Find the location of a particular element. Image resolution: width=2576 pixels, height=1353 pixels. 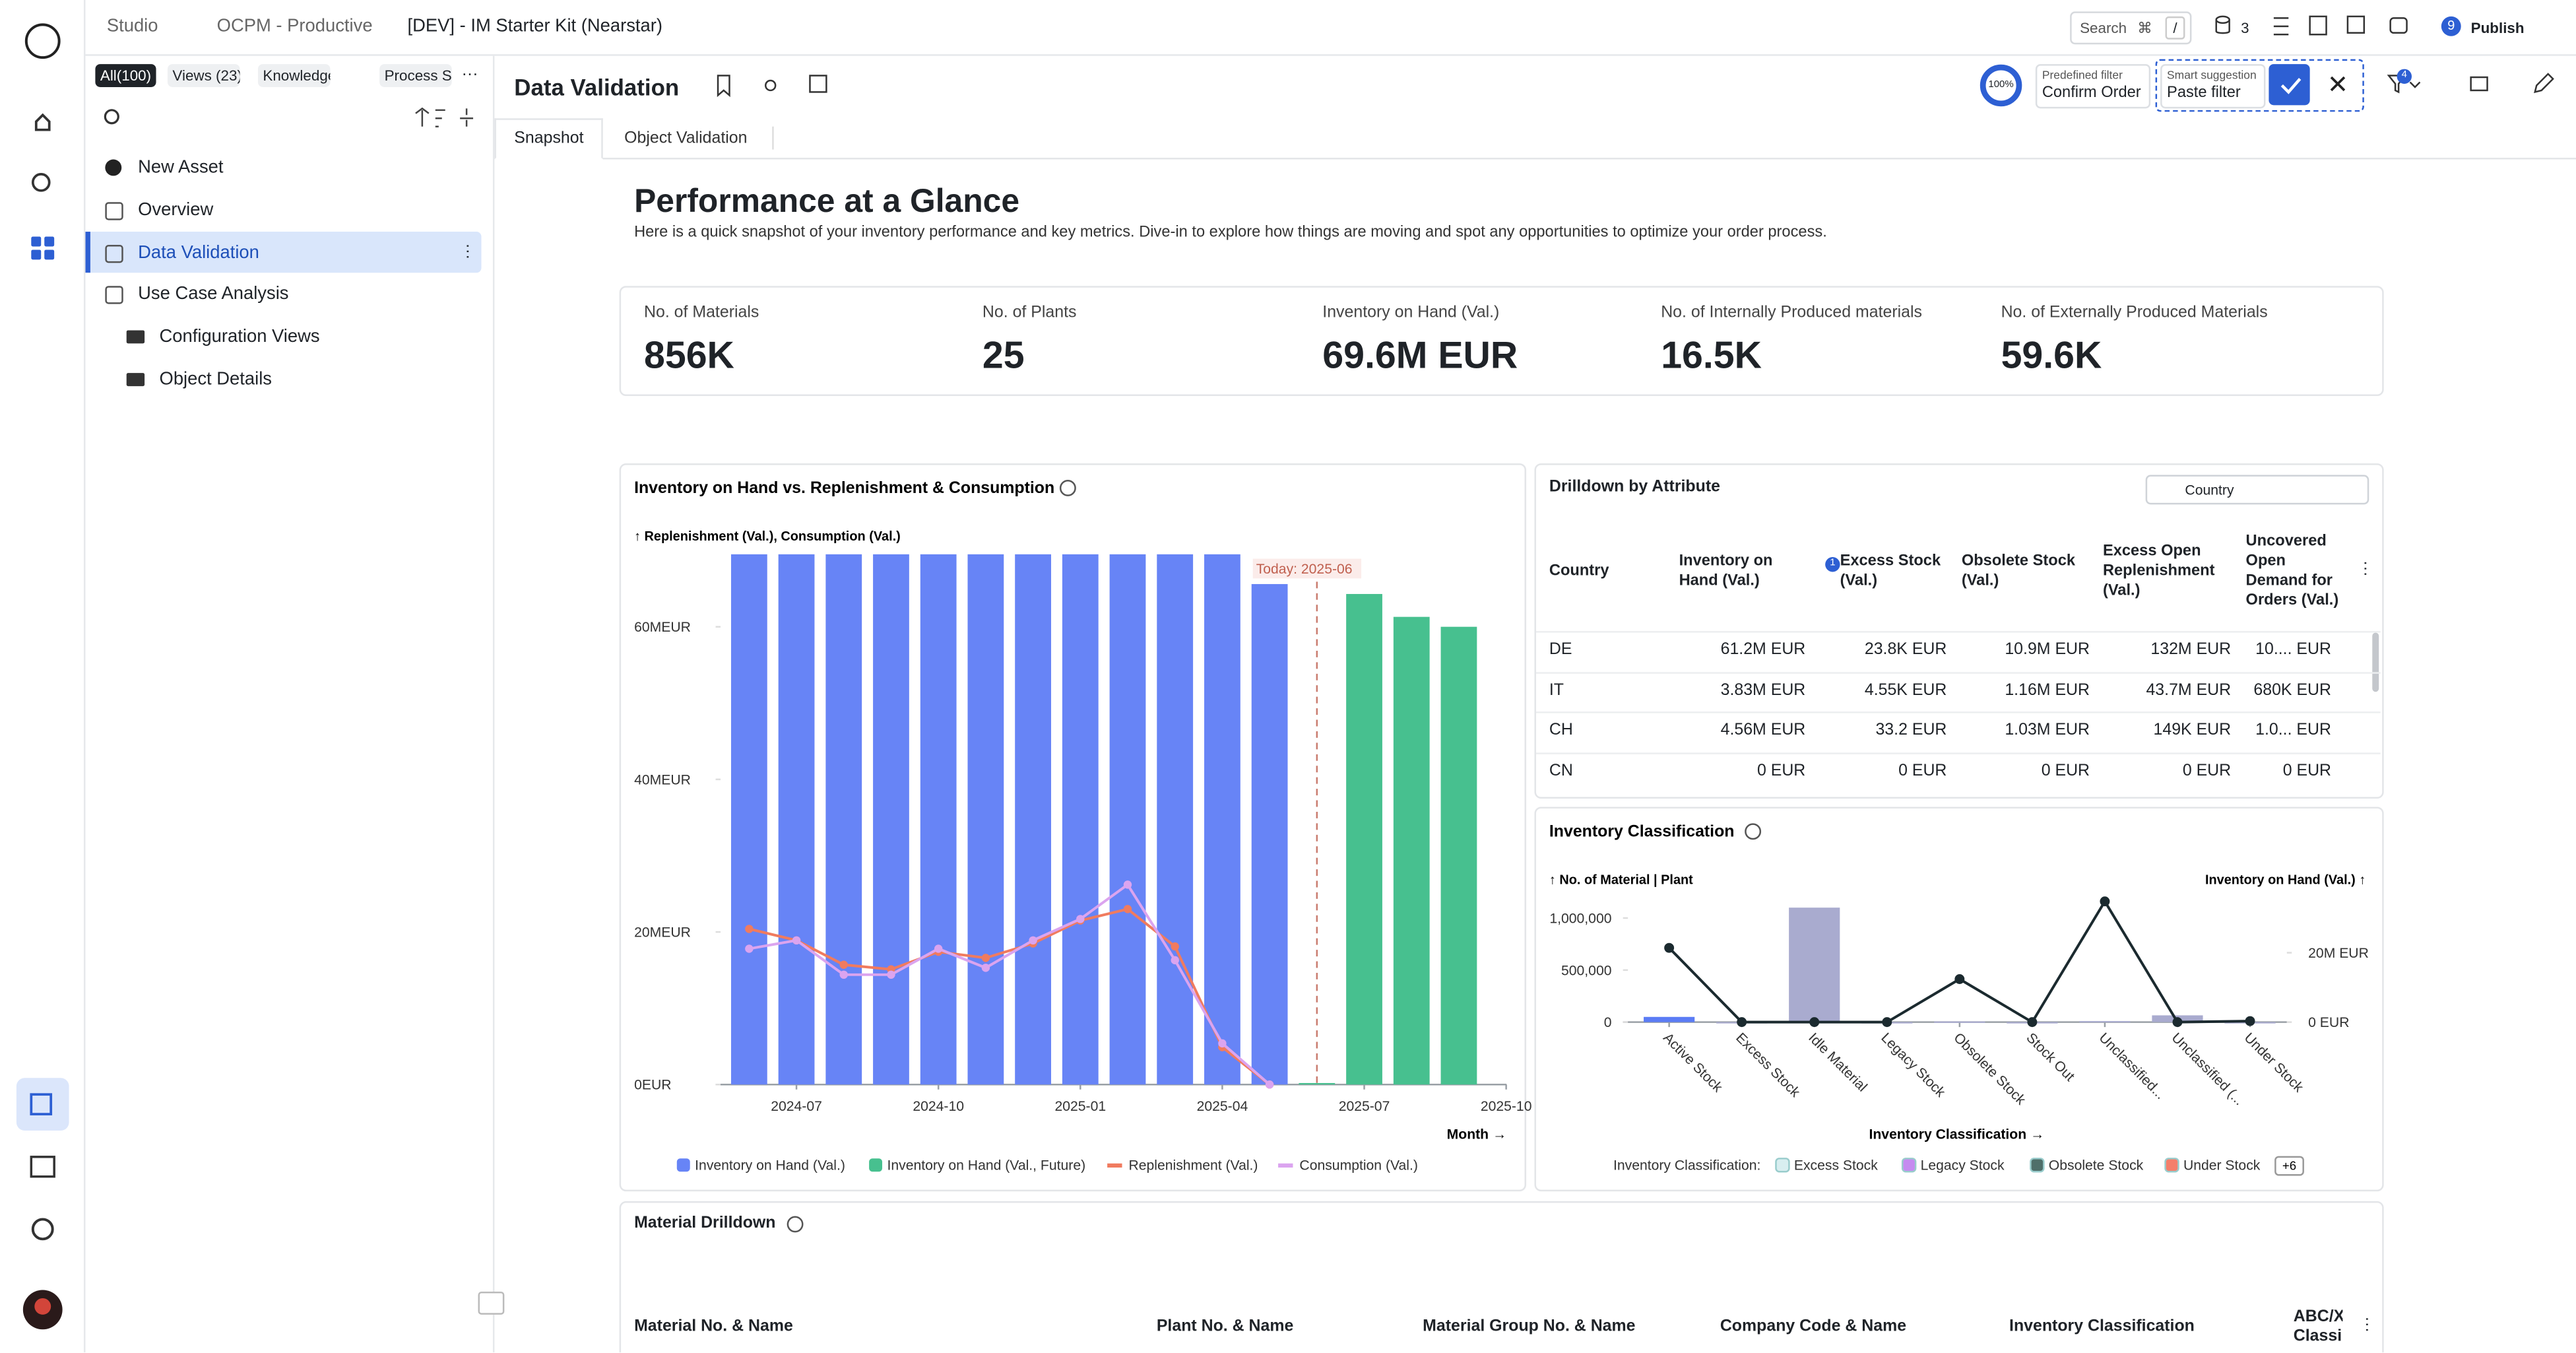

smart-suggestion is located at coordinates (2259, 85).